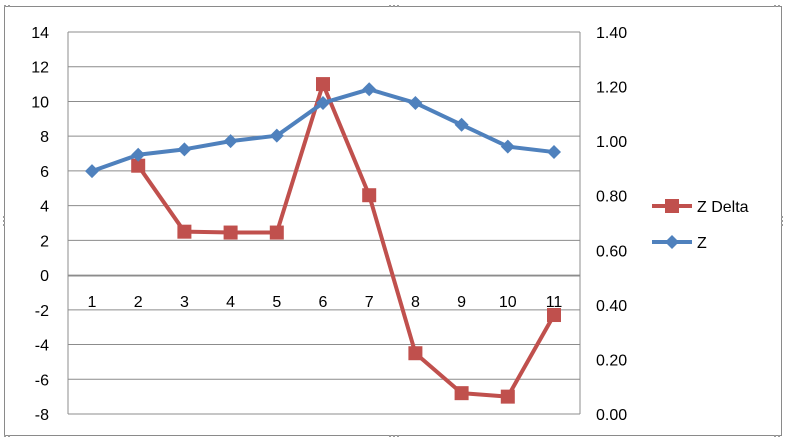  I want to click on left-axis-tick-label: -4, so click(42, 346).